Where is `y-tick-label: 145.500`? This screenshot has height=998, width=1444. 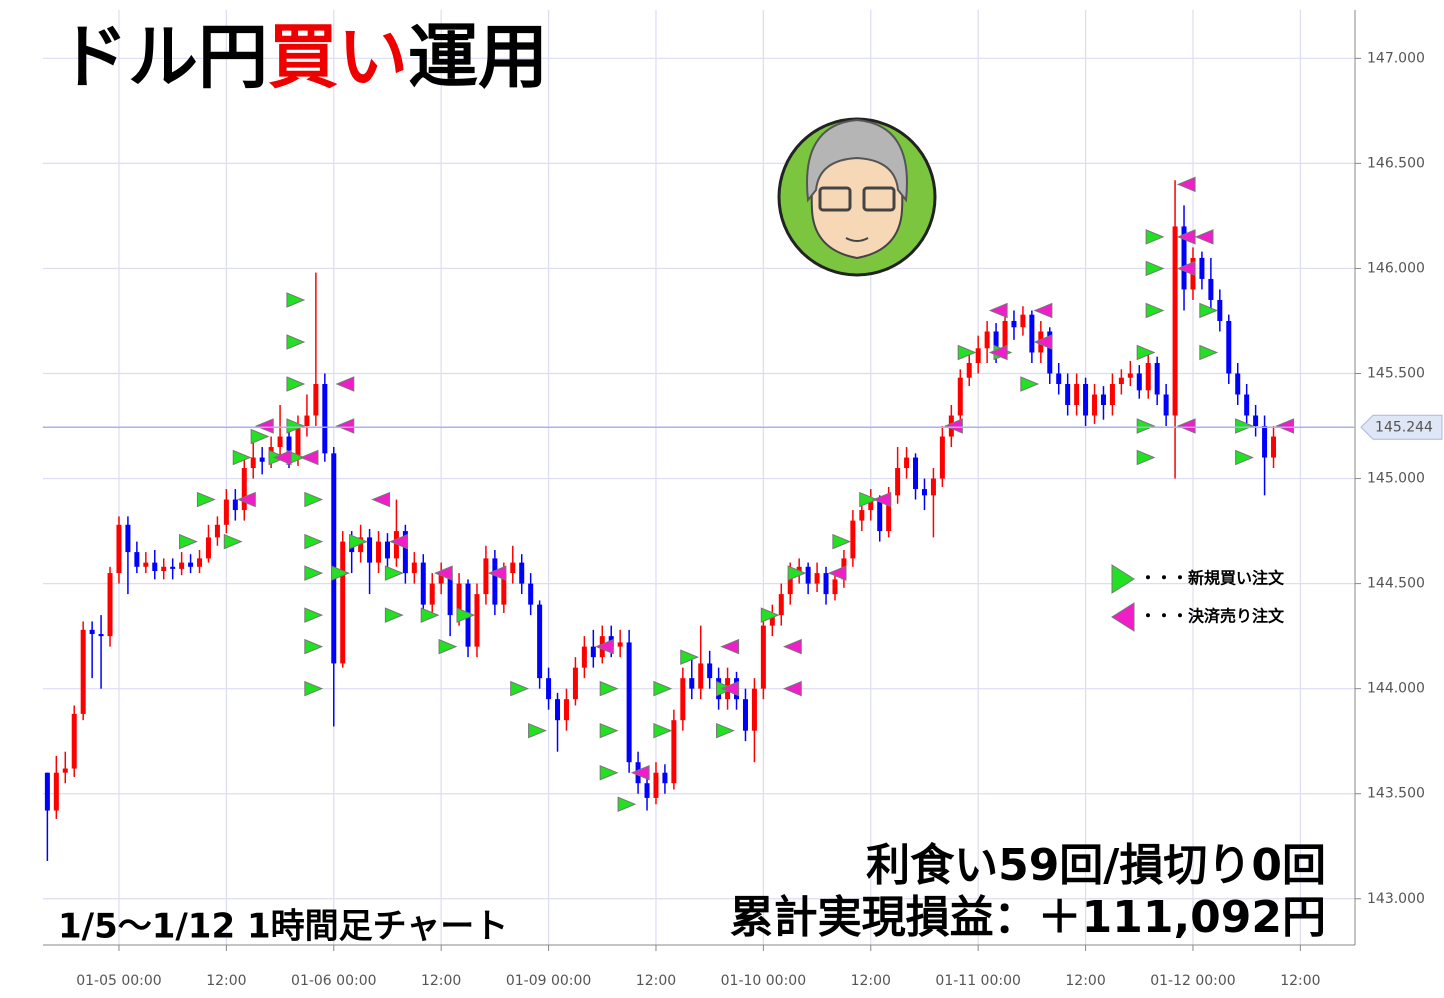 y-tick-label: 145.500 is located at coordinates (1396, 373).